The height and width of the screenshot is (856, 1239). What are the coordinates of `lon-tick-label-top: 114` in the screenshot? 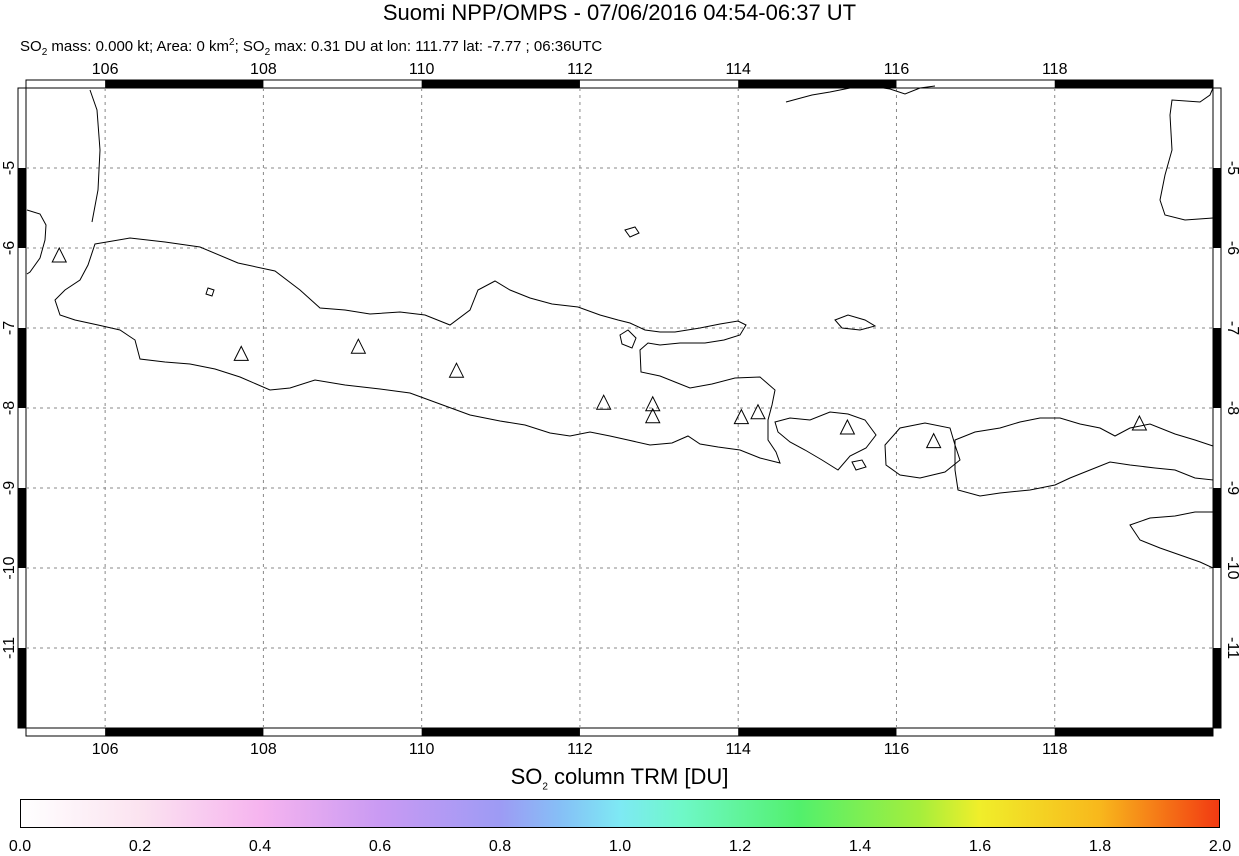 It's located at (738, 69).